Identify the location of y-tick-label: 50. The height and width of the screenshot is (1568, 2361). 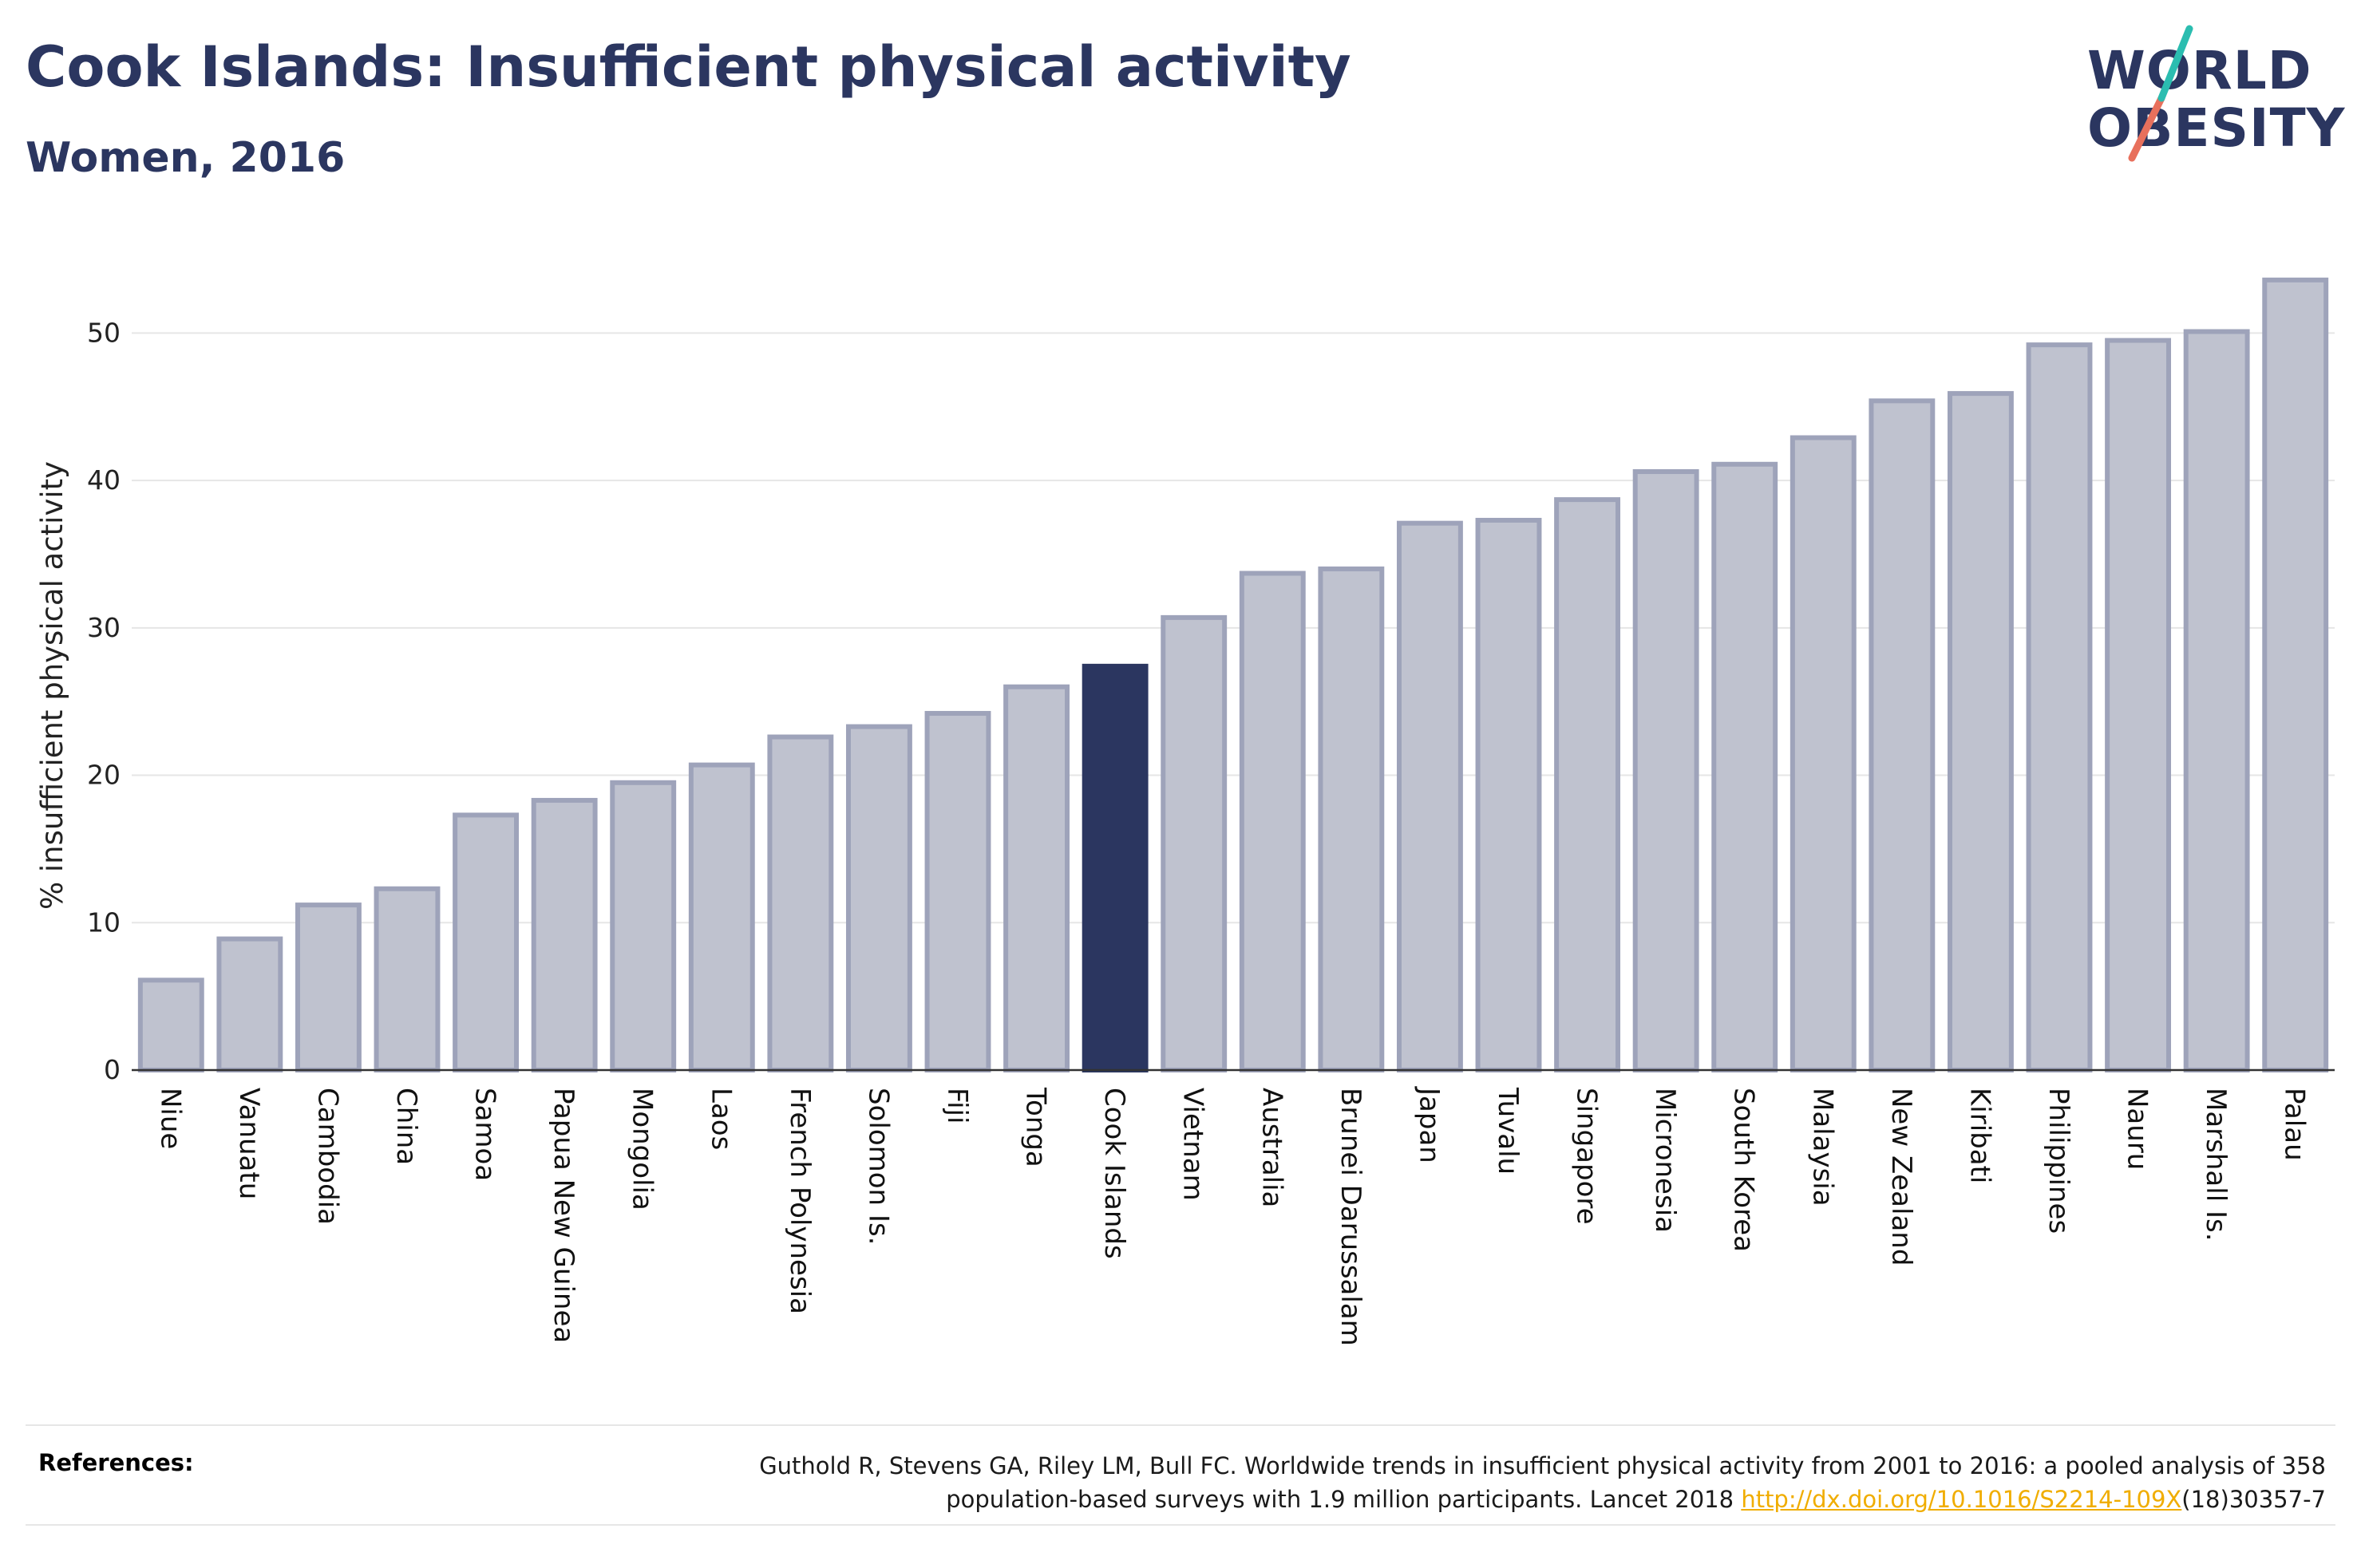
(104, 332).